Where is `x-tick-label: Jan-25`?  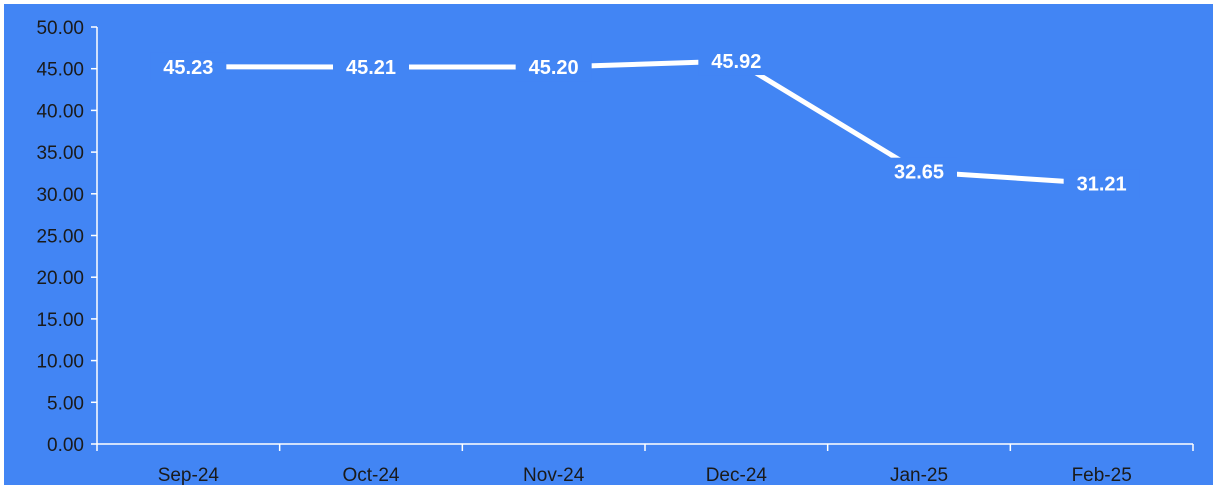 x-tick-label: Jan-25 is located at coordinates (919, 475).